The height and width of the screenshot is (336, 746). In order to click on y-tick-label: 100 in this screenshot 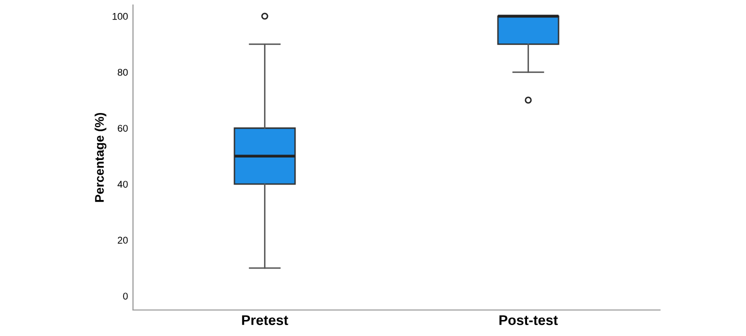, I will do `click(120, 16)`.